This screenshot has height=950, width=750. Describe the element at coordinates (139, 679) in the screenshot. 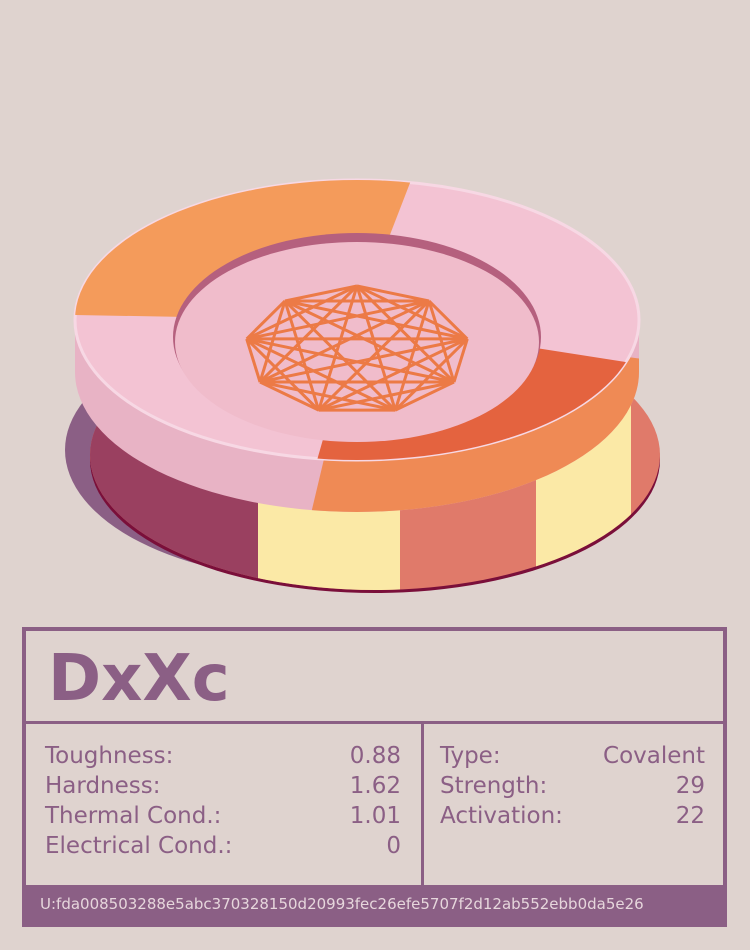

I see `title: DxXc` at that location.